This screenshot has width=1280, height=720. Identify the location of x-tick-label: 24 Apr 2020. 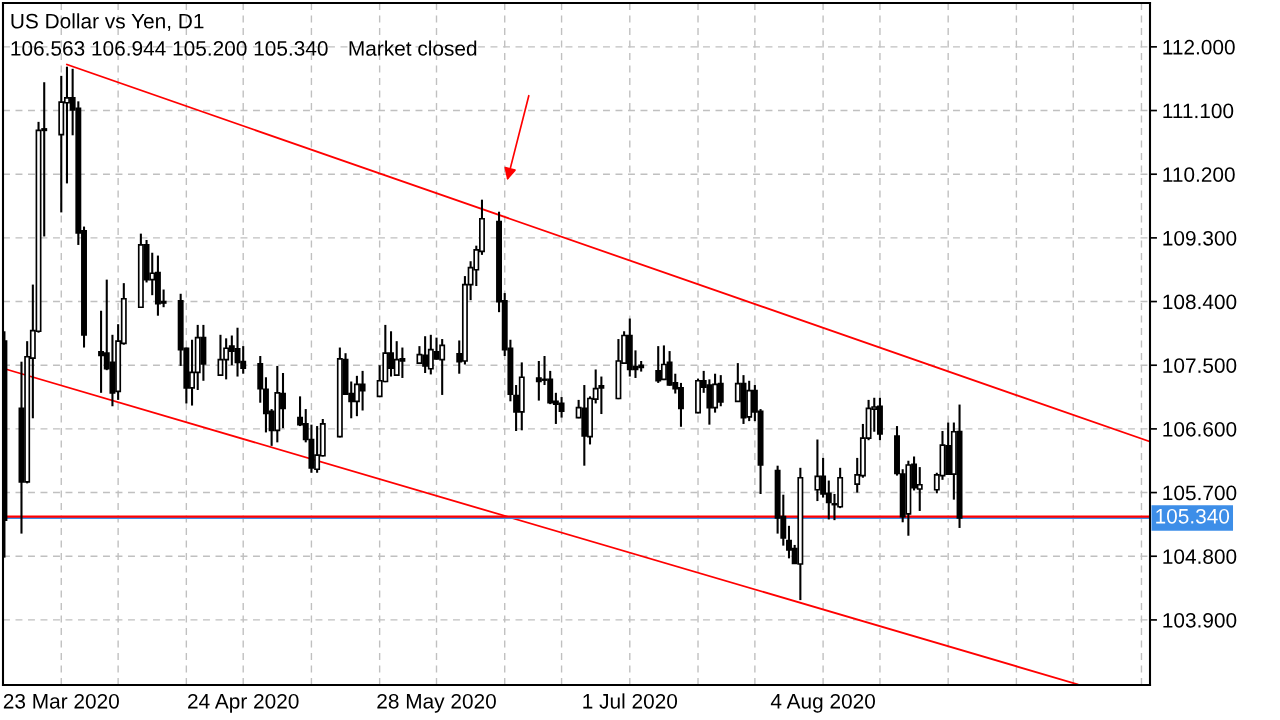
(243, 703).